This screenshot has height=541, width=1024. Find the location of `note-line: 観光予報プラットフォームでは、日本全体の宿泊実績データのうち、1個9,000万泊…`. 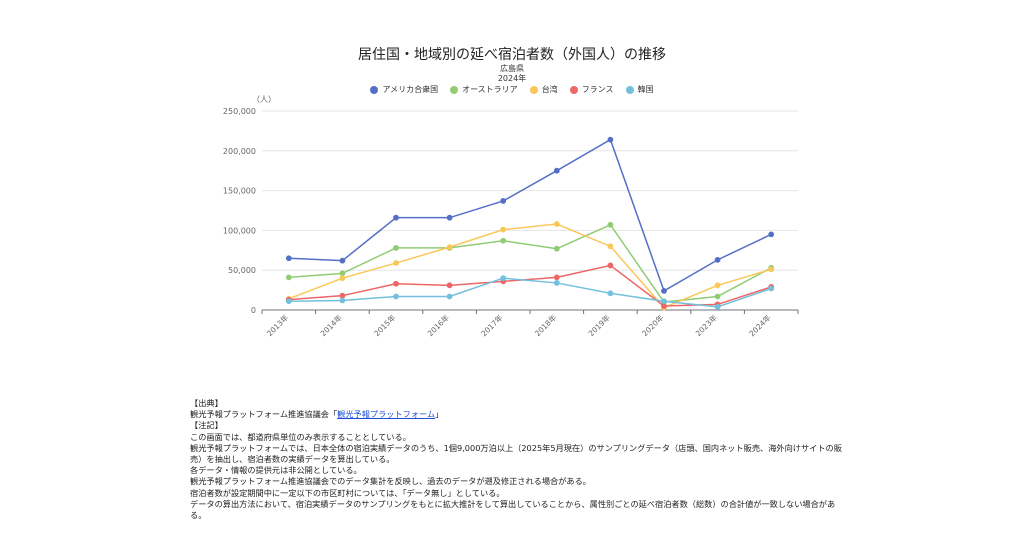

note-line: 観光予報プラットフォームでは、日本全体の宿泊実績データのうち、1個9,000万泊… is located at coordinates (516, 453).